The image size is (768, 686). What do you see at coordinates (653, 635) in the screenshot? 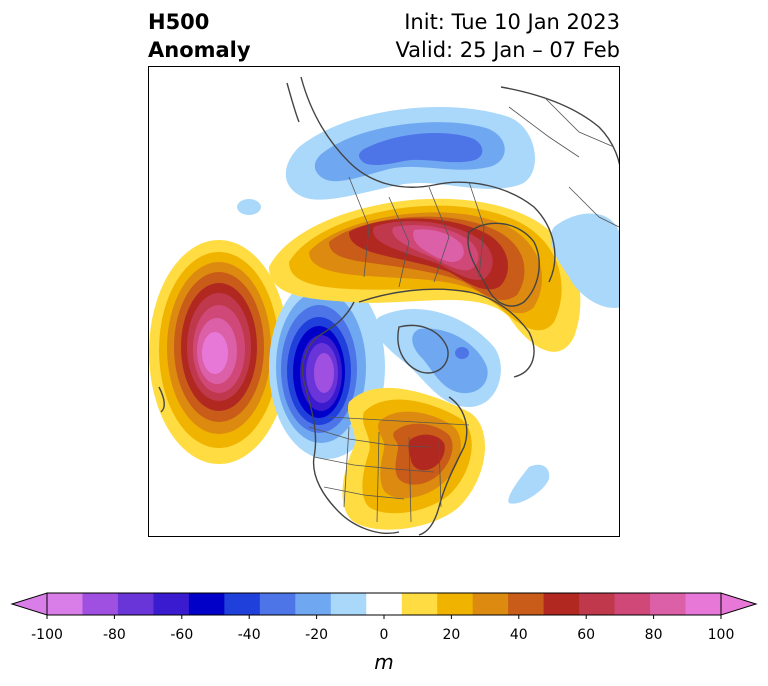
I see `colorbar-tick-label: 80` at bounding box center [653, 635].